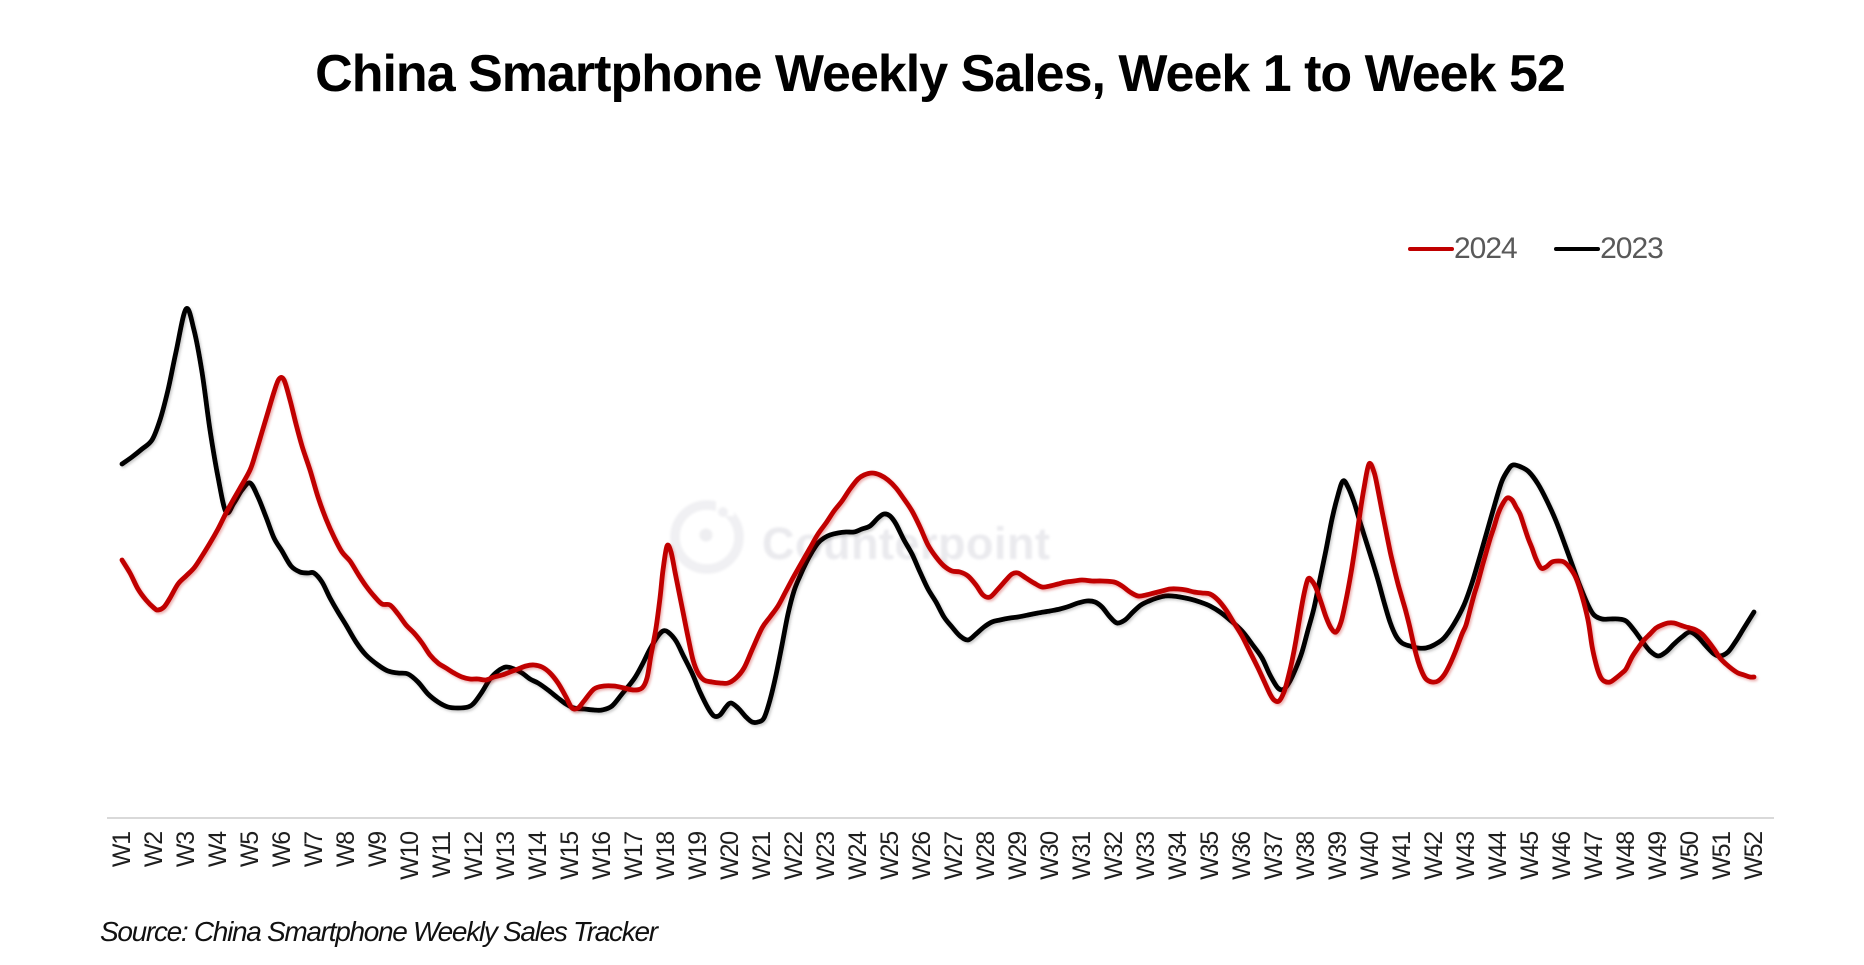  Describe the element at coordinates (570, 856) in the screenshot. I see `svg-text: W15` at that location.